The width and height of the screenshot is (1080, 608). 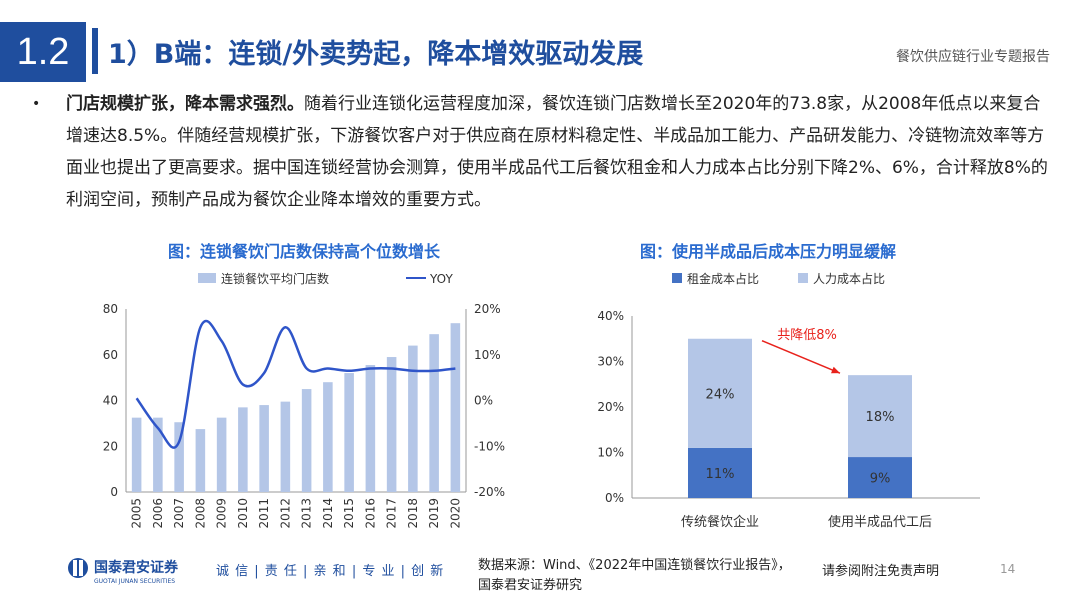 What do you see at coordinates (723, 278) in the screenshot?
I see `legend-label-rent: 租金成本占比` at bounding box center [723, 278].